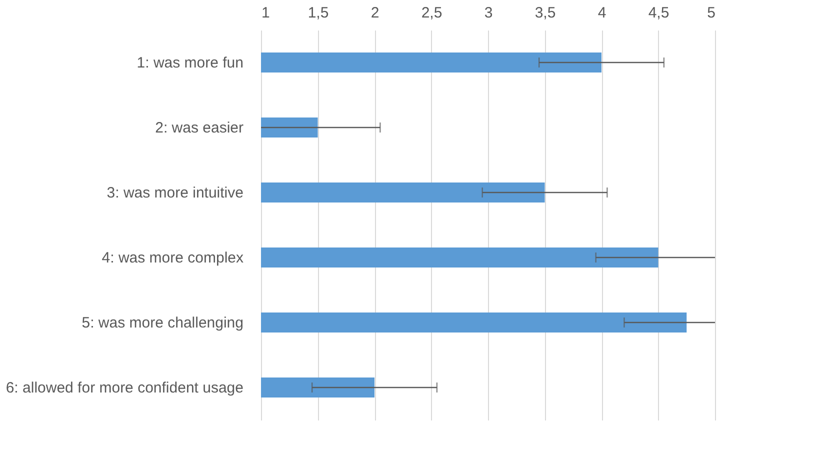  I want to click on y-tick-label: 4: was more complex, so click(173, 258).